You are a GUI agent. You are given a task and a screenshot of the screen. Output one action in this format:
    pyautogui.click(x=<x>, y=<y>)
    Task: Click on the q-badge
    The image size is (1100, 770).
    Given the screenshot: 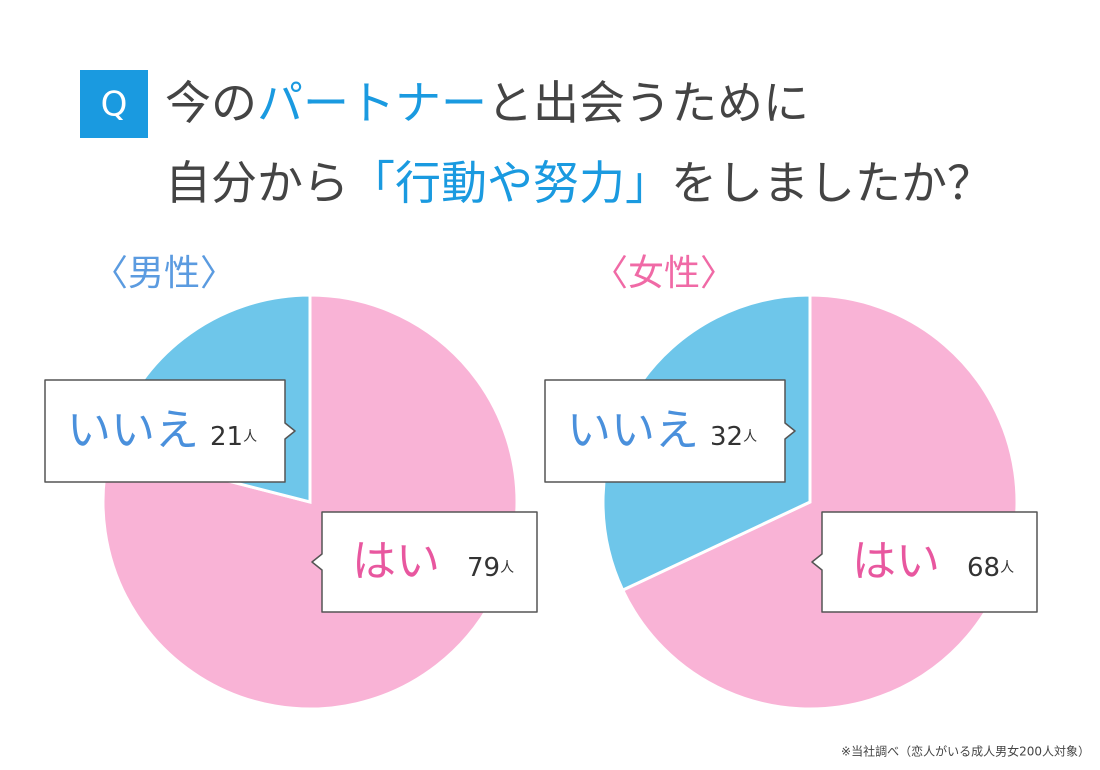 What is the action you would take?
    pyautogui.click(x=114, y=104)
    